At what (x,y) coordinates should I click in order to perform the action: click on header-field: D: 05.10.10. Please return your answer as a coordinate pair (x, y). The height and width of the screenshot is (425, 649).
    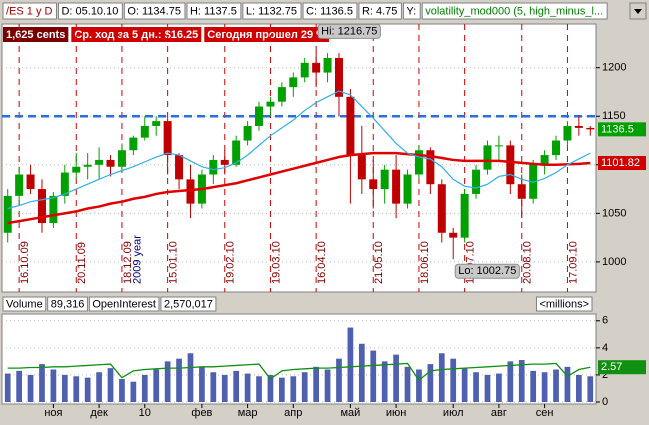
    Looking at the image, I should click on (89, 11).